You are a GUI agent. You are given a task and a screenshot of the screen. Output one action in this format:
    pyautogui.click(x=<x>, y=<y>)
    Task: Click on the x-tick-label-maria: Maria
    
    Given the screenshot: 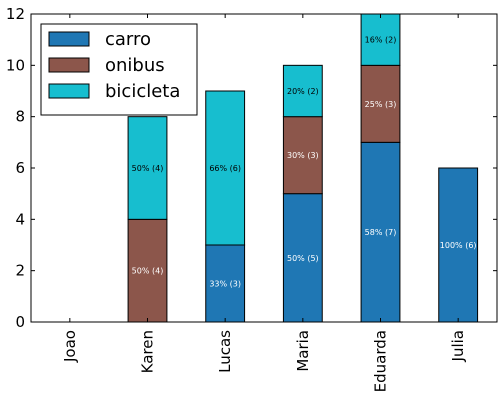 What is the action you would take?
    pyautogui.click(x=303, y=351)
    